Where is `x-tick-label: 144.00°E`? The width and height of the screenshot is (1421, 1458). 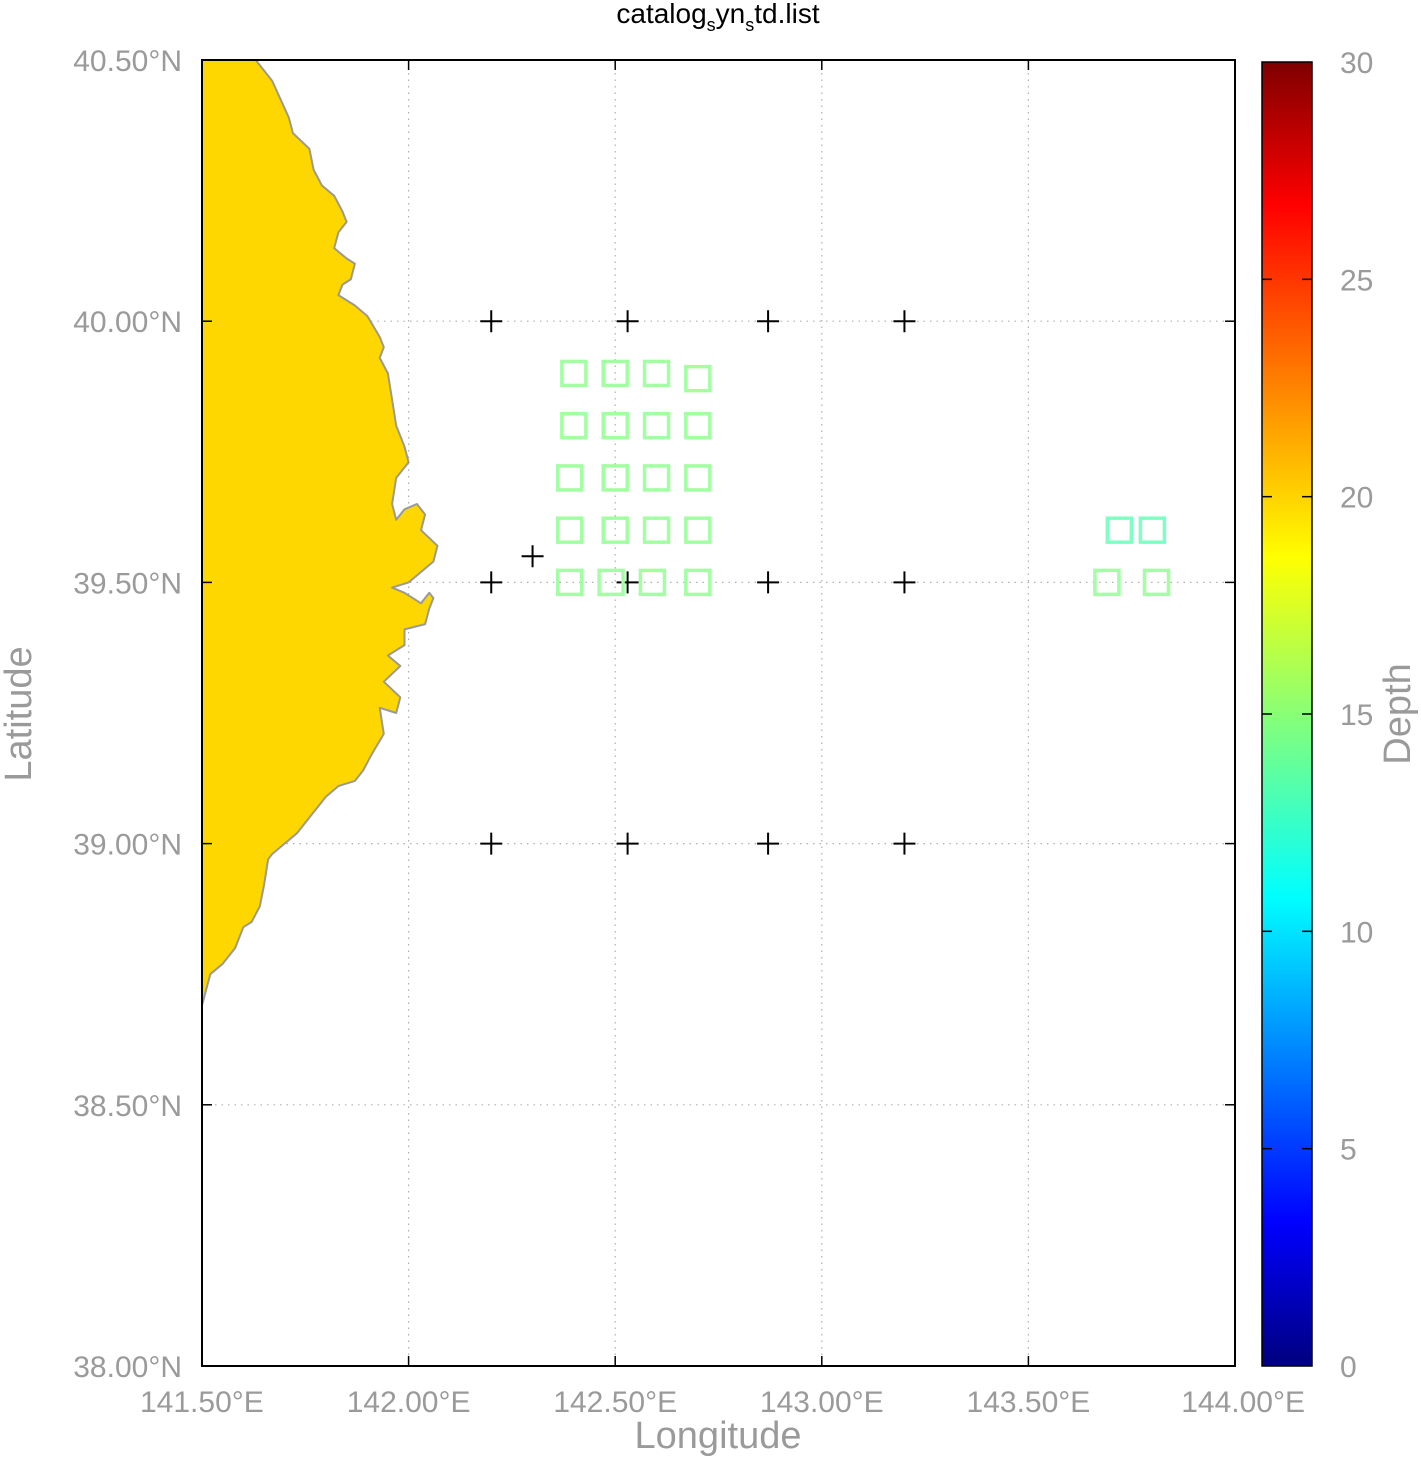
x-tick-label: 144.00°E is located at coordinates (1243, 1402).